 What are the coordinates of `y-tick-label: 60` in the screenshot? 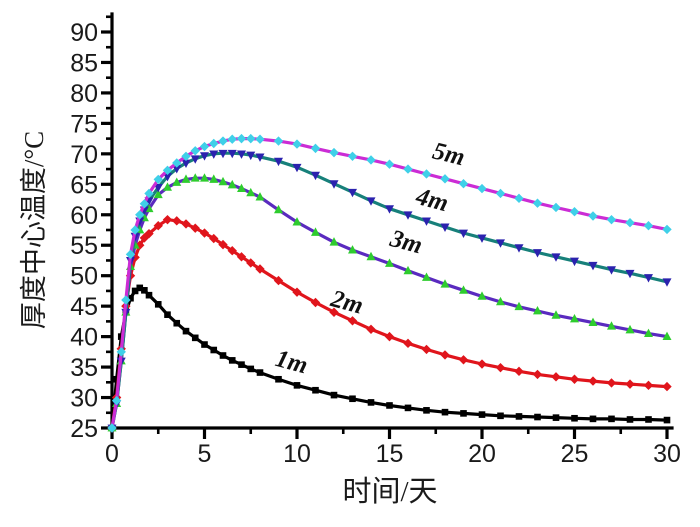 It's located at (84, 216).